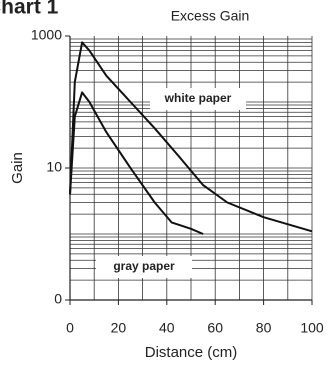 The width and height of the screenshot is (330, 371). Describe the element at coordinates (58, 299) in the screenshot. I see `y-tick-label: 0` at that location.